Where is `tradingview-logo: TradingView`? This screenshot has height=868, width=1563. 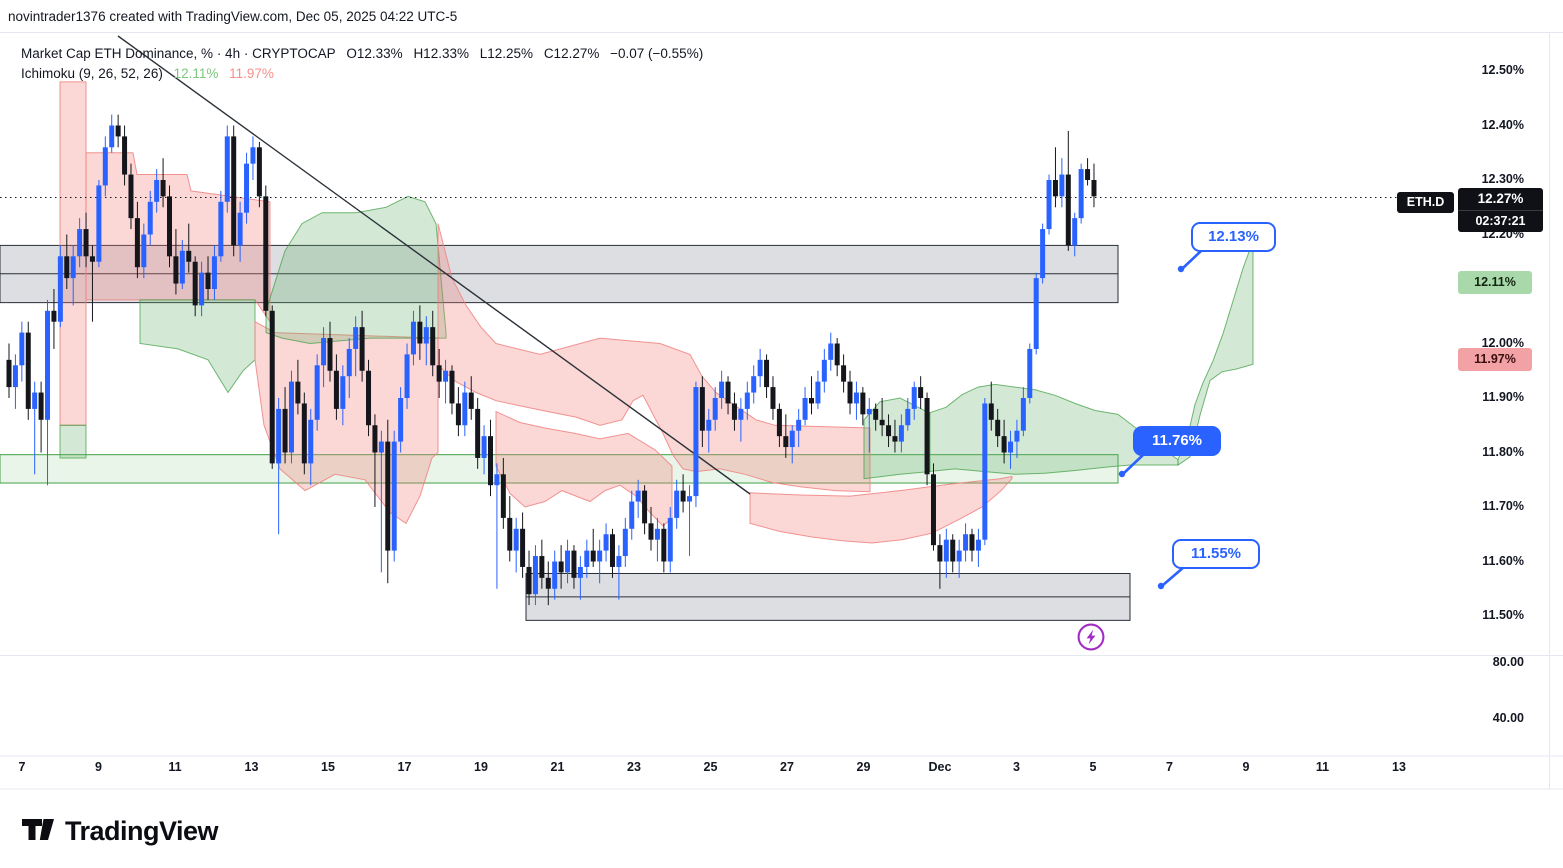
tradingview-logo: TradingView is located at coordinates (119, 831).